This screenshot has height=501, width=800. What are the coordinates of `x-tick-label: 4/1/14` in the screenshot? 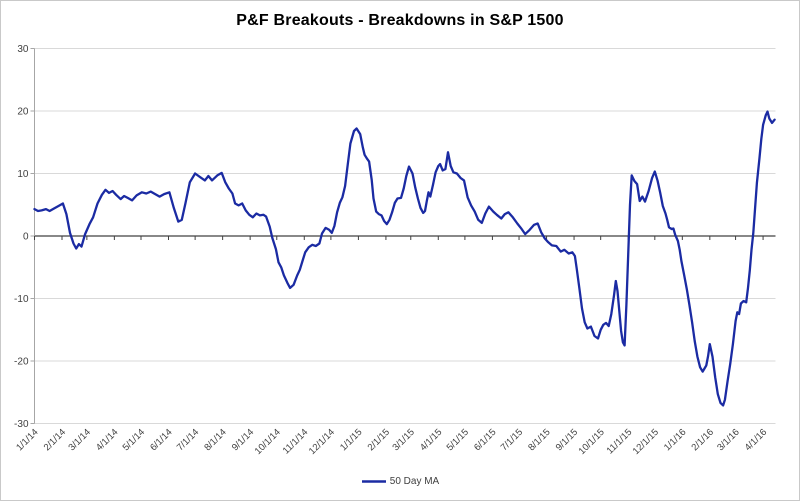 It's located at (107, 440).